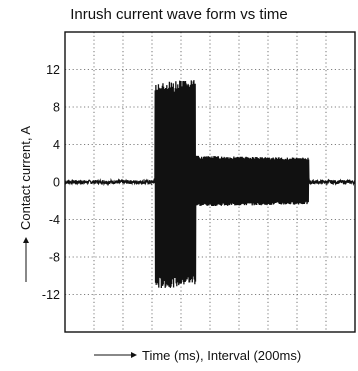 This screenshot has height=371, width=358. Describe the element at coordinates (26, 240) in the screenshot. I see `y-axis-arrow-head` at that location.